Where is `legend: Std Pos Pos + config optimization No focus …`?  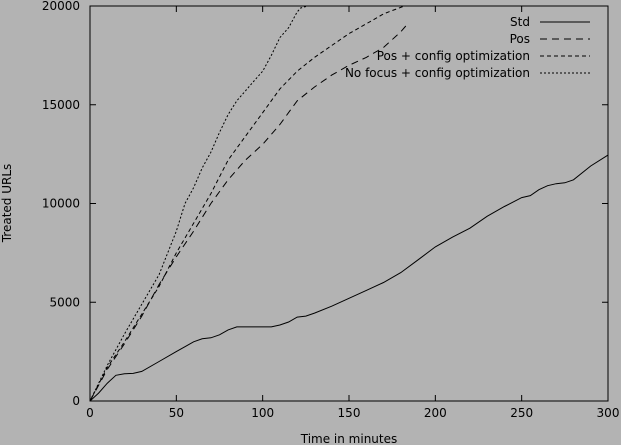 legend: Std Pos Pos + config optimization No focus … is located at coordinates (467, 47).